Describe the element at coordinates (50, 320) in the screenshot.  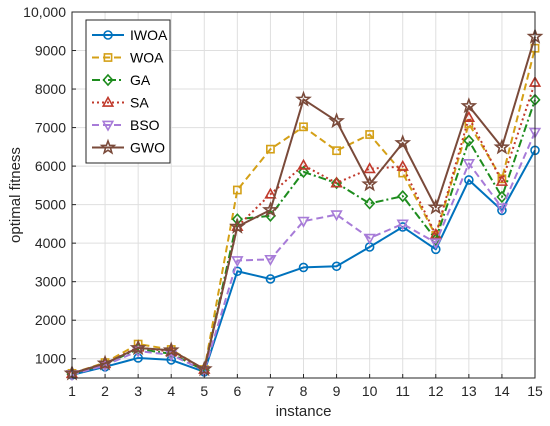
I see `y-tick-label: 2000` at that location.